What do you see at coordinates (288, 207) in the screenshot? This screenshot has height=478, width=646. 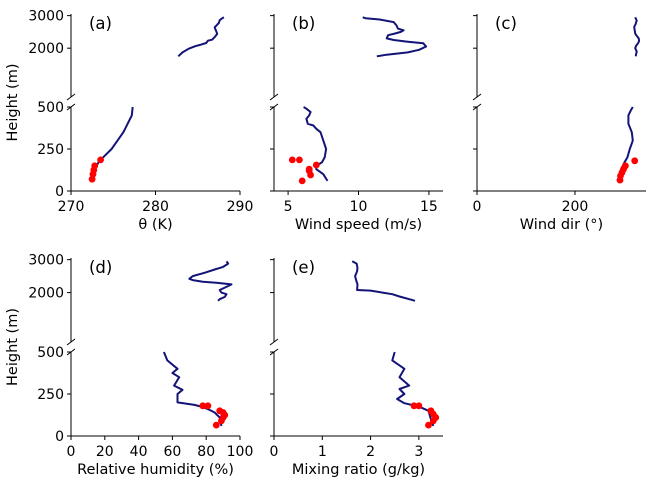 I see `x-tick-label: 5` at bounding box center [288, 207].